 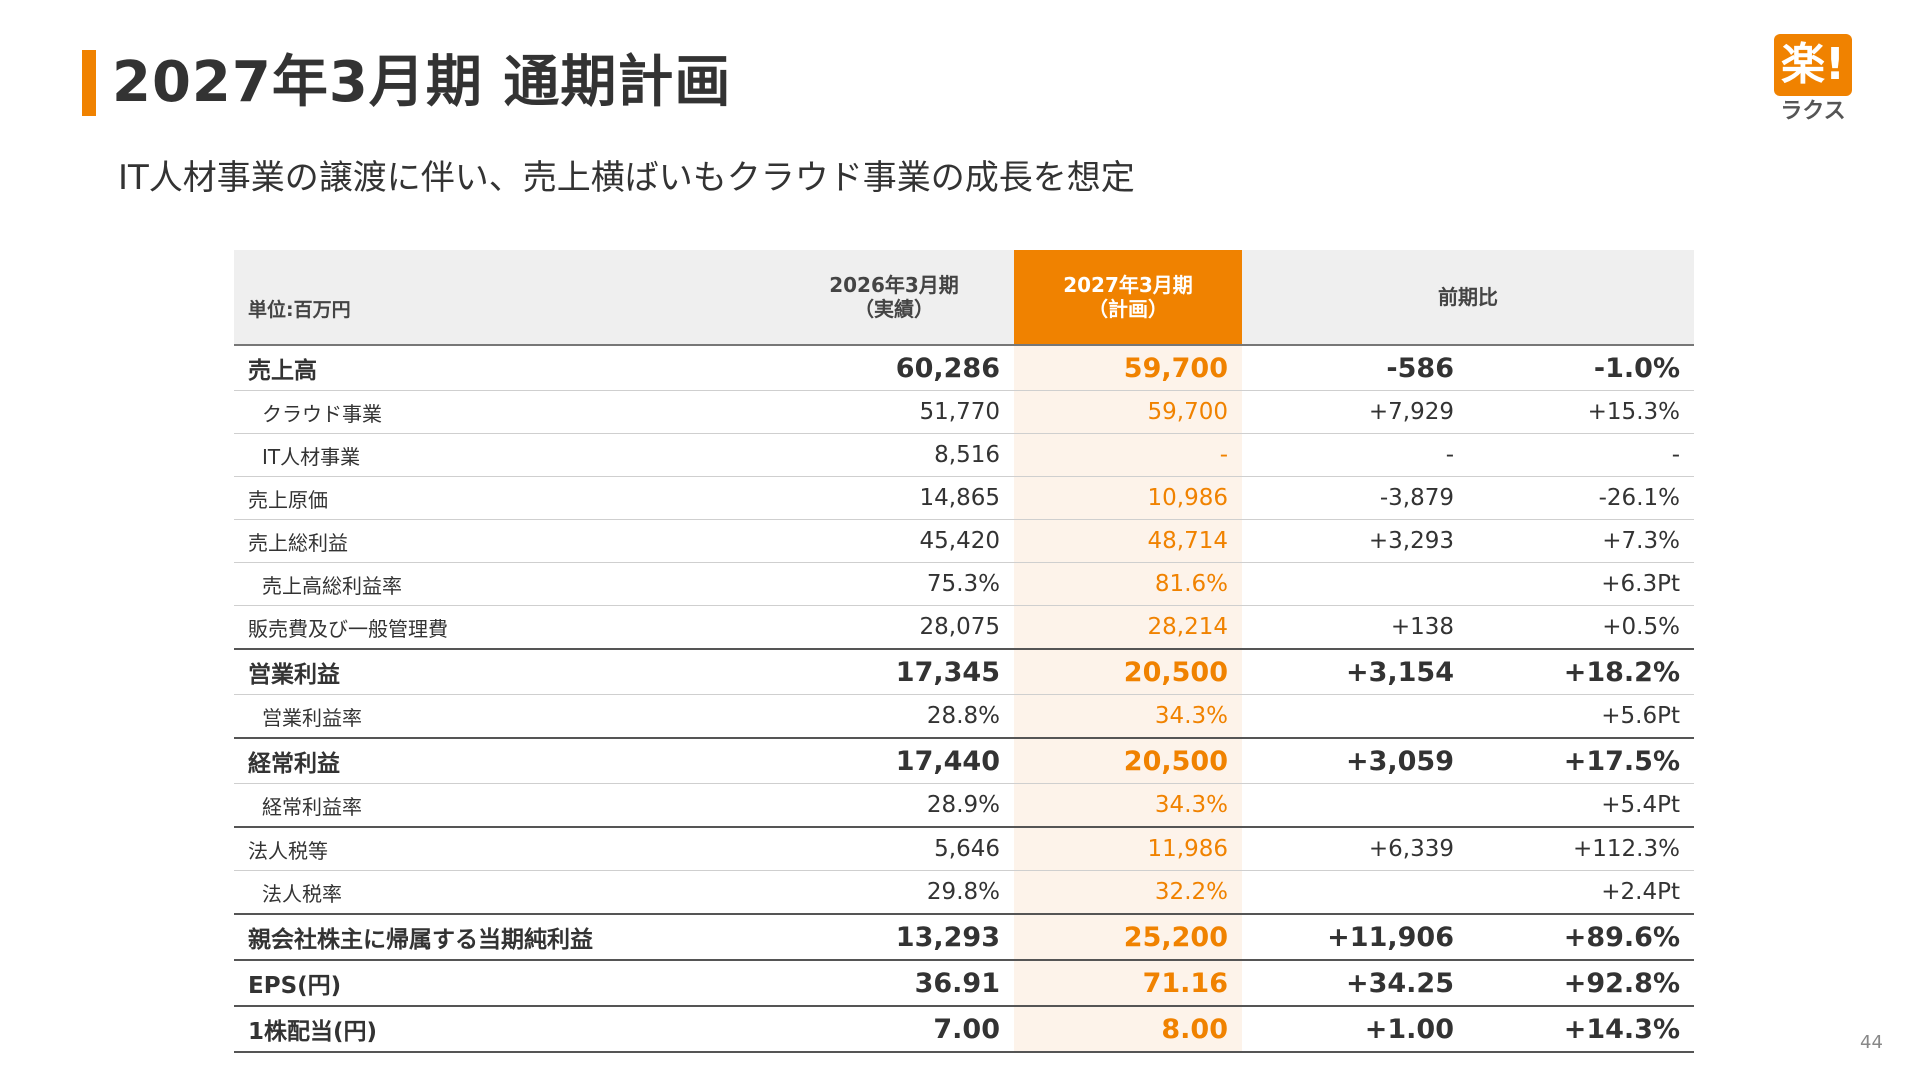 What do you see at coordinates (1581, 498) in the screenshot?
I see `pct-value: -26.1%` at bounding box center [1581, 498].